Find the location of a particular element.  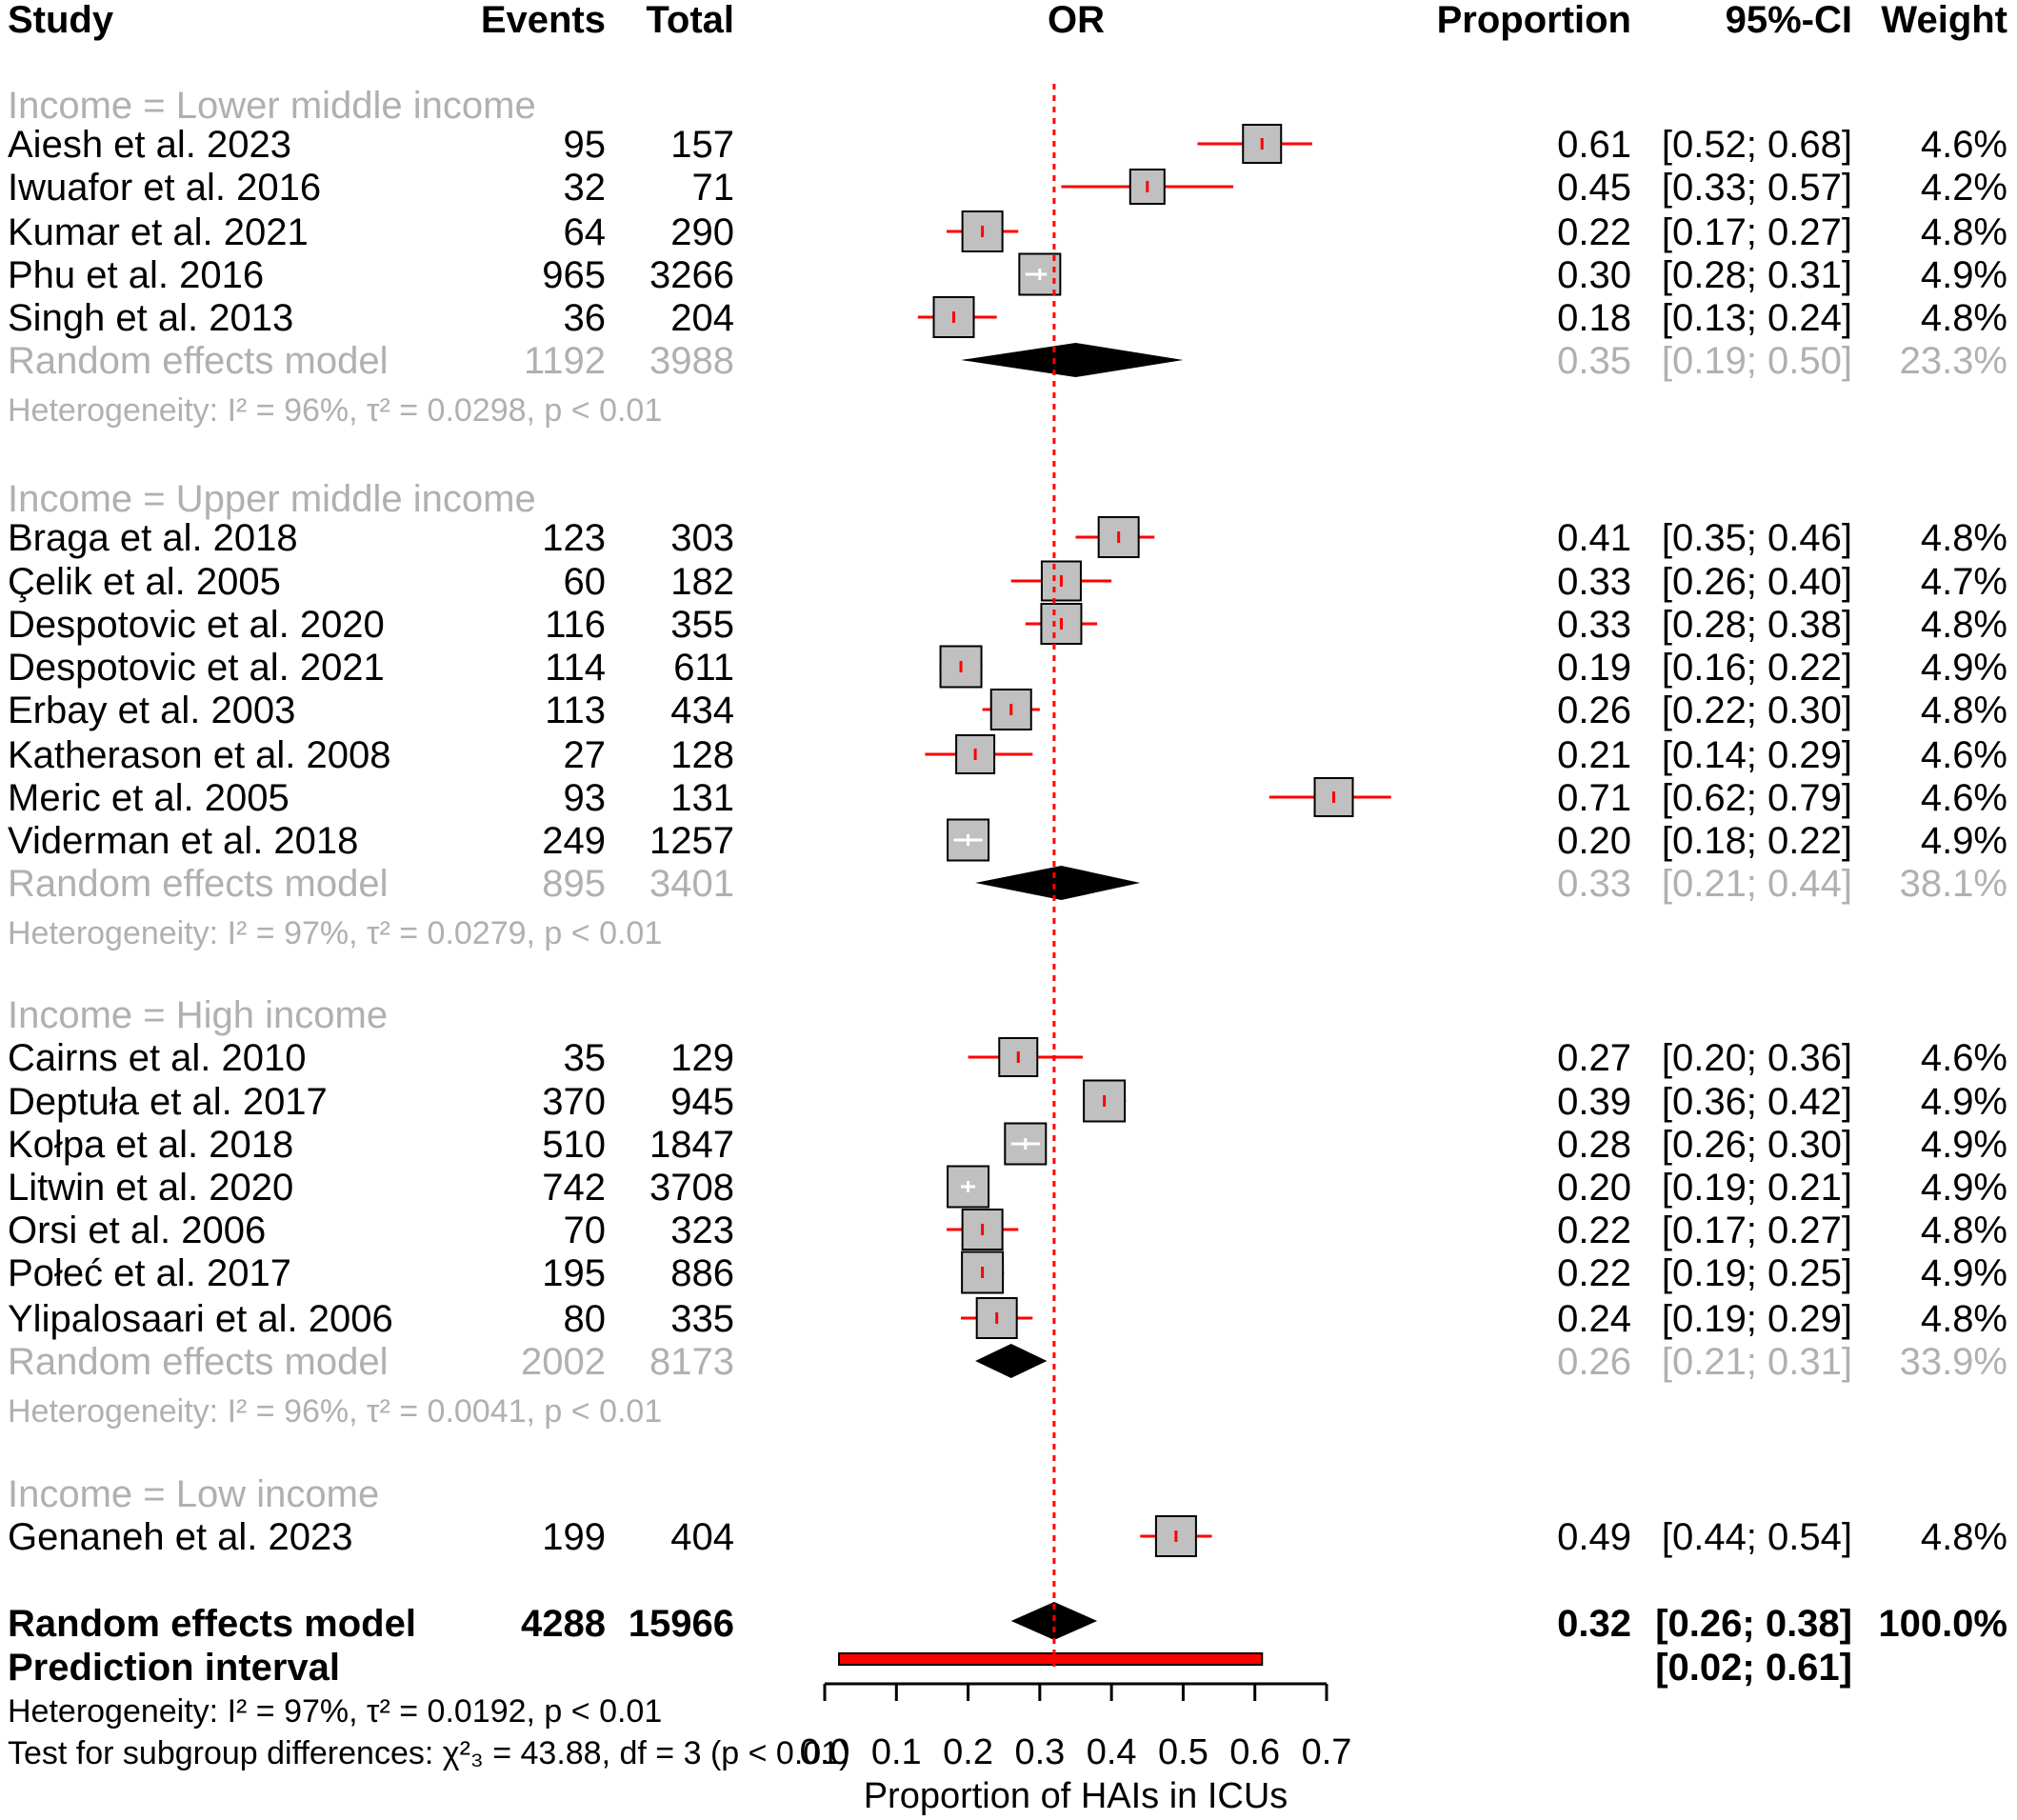

subgroup-model-proportion: 0.35 is located at coordinates (1594, 361).